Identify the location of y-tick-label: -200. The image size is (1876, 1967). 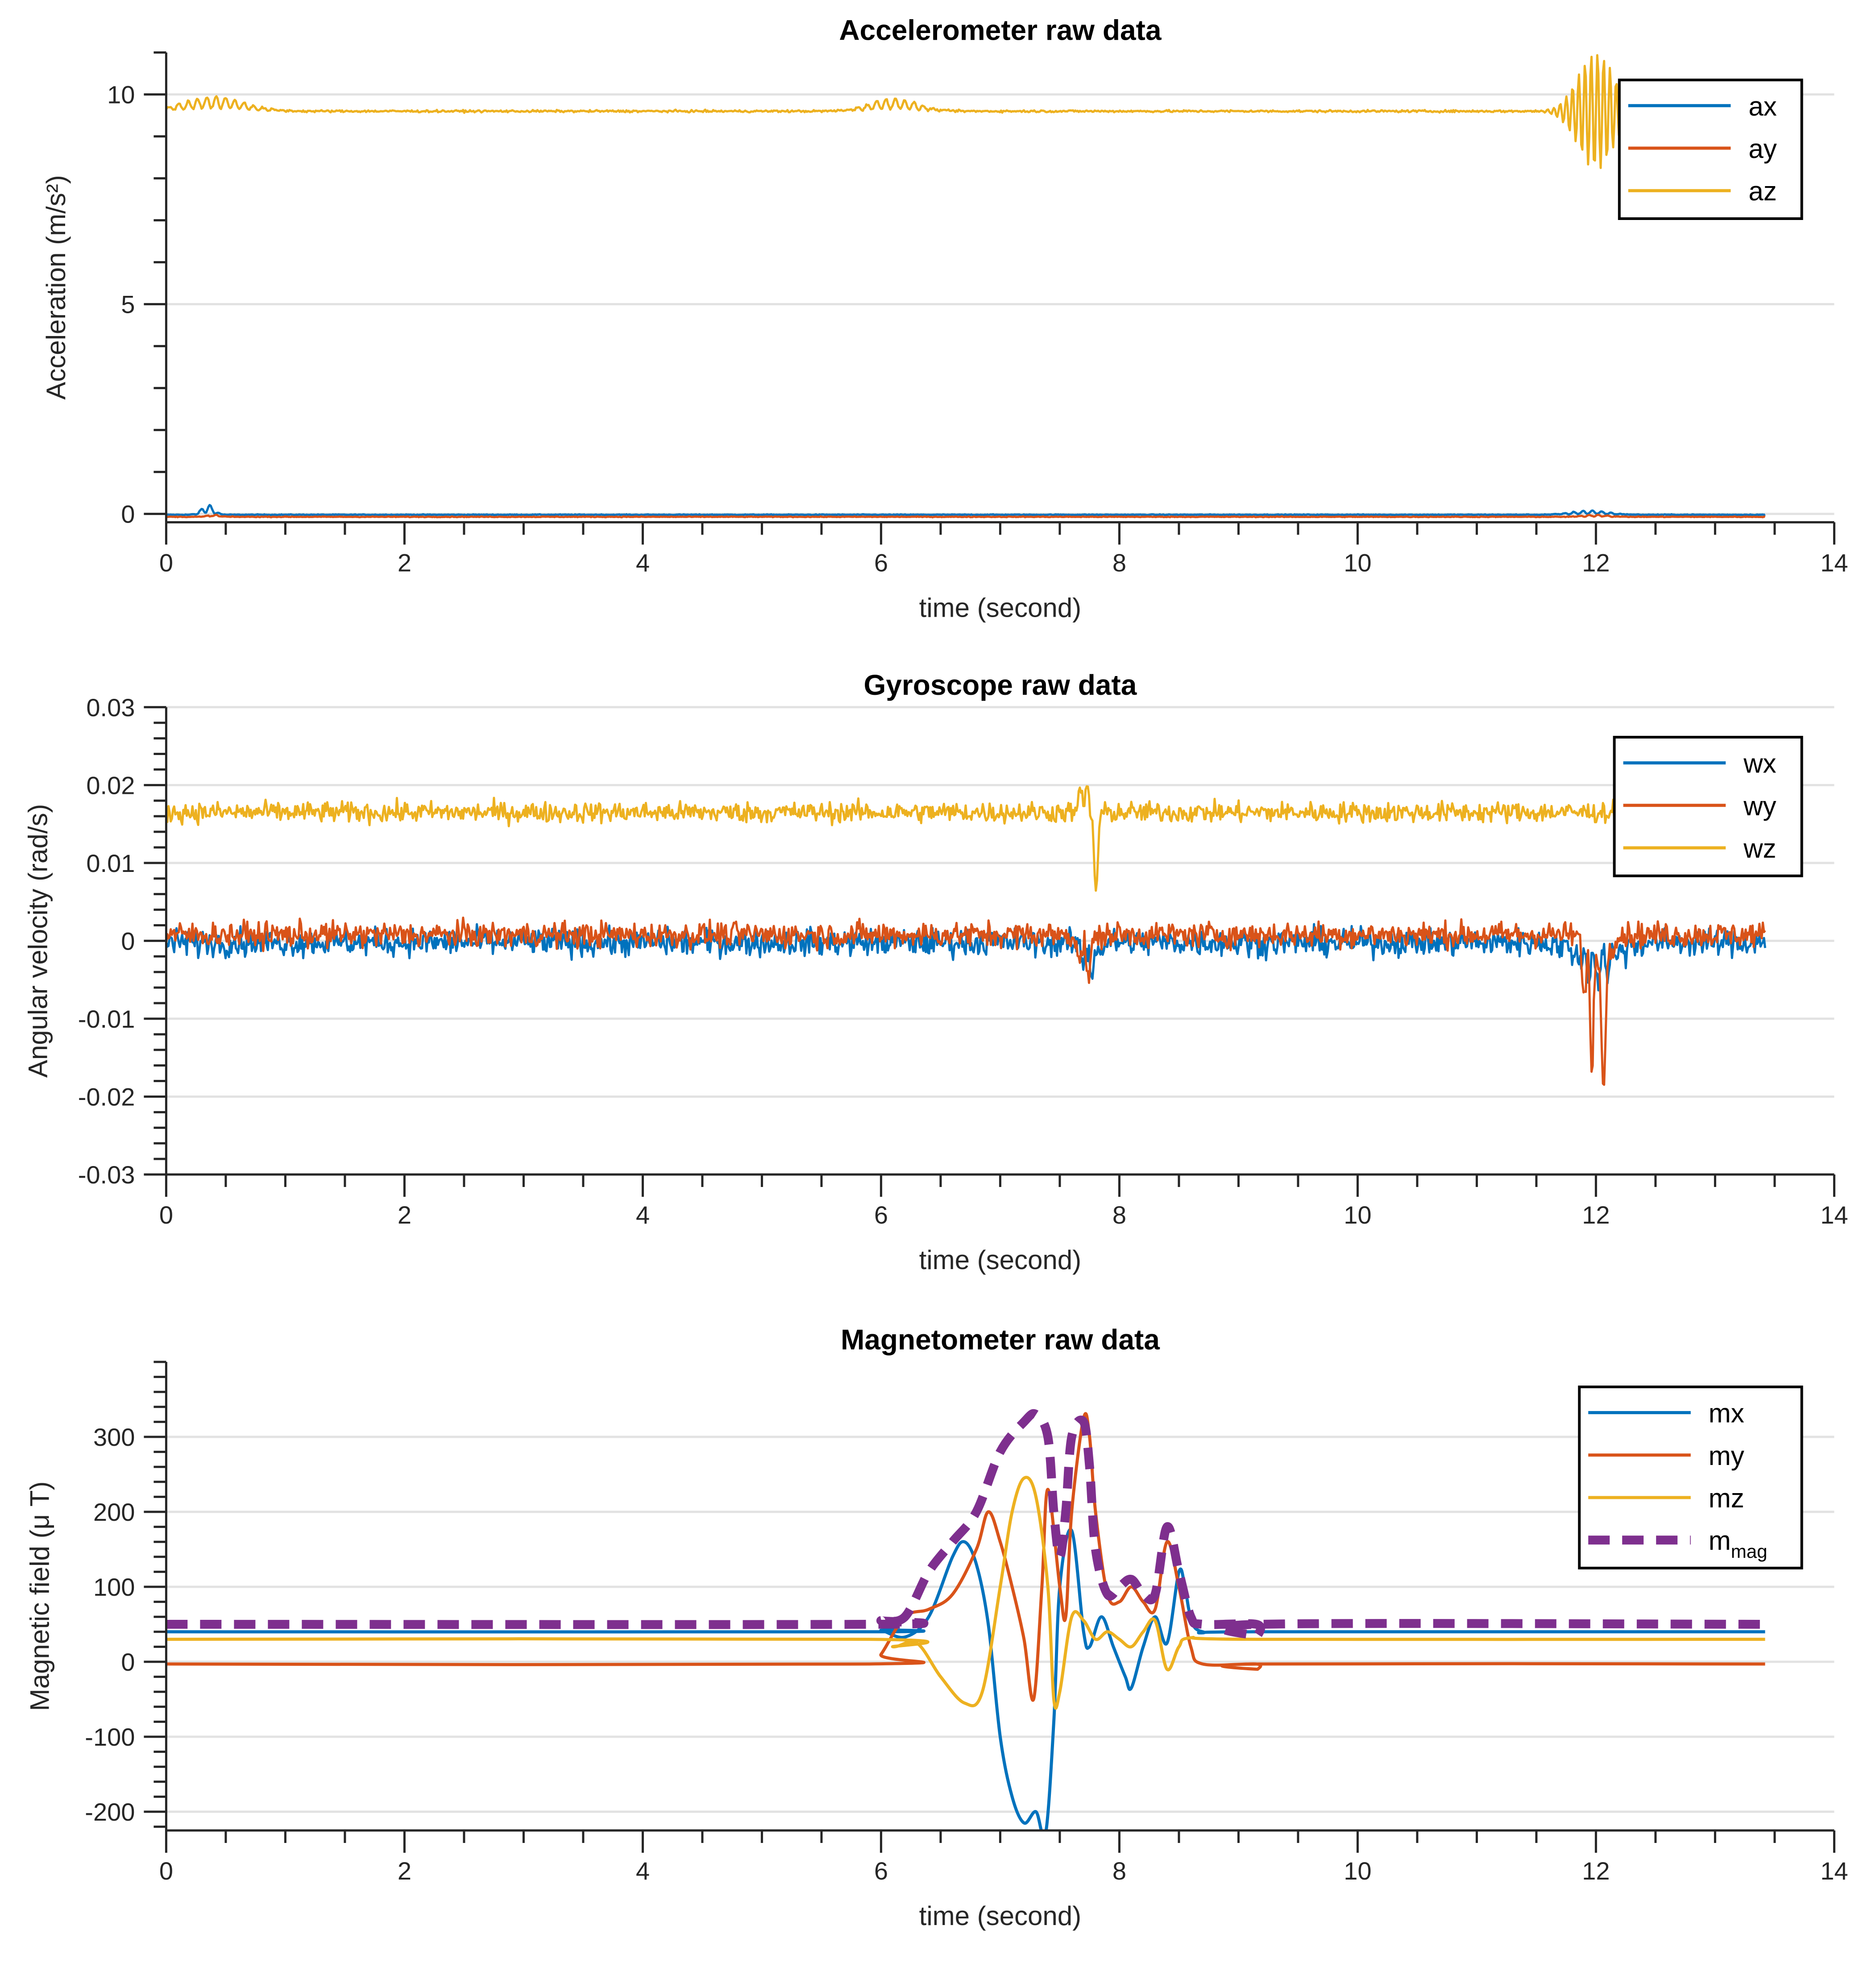
(110, 1812).